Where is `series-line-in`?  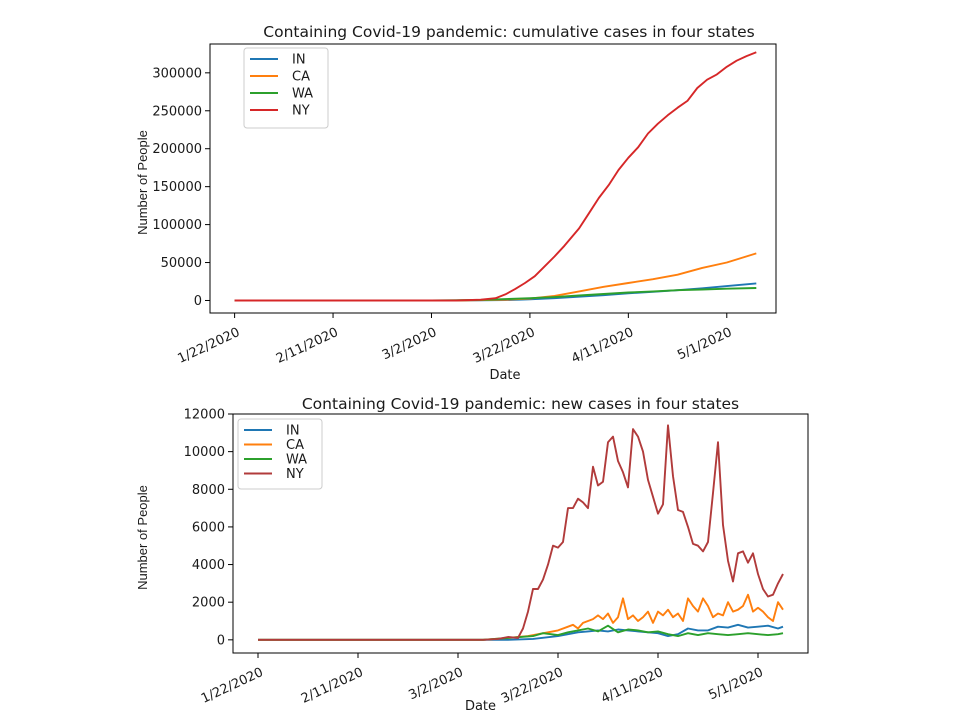
series-line-in is located at coordinates (521, 632).